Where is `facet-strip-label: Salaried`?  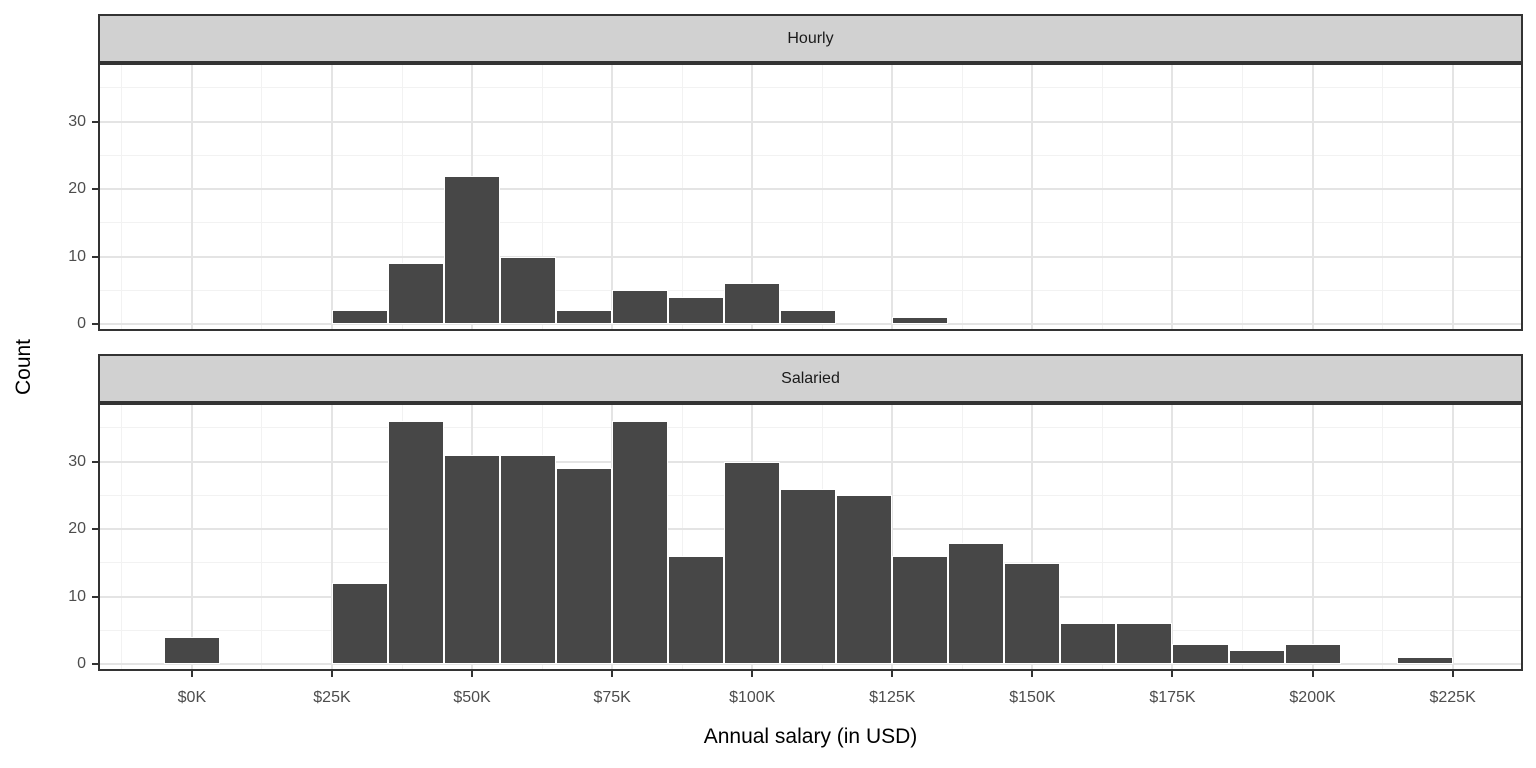
facet-strip-label: Salaried is located at coordinates (810, 378).